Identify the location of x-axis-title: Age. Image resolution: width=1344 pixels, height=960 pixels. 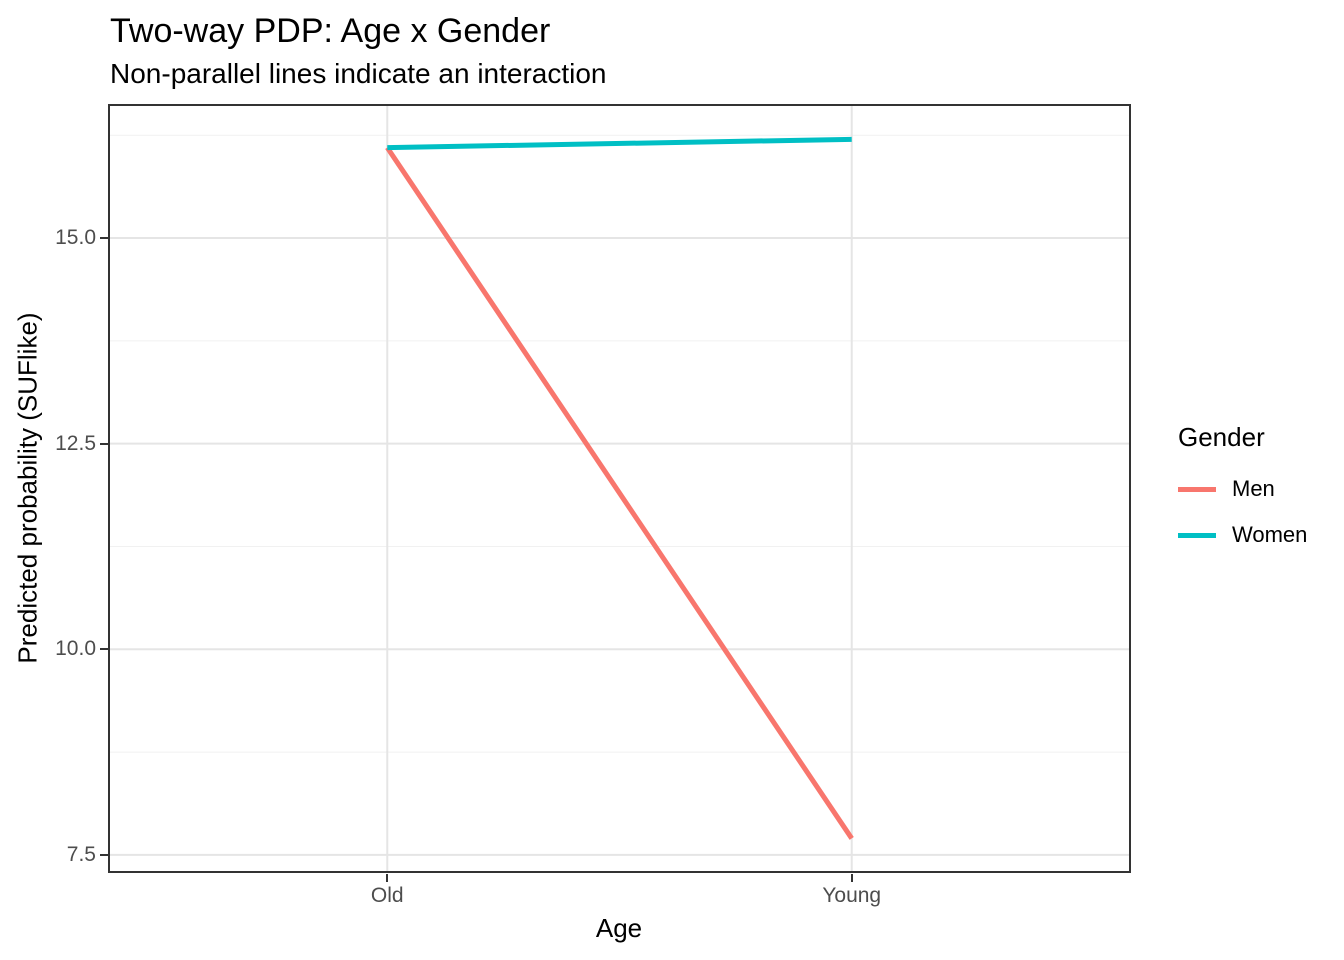
(619, 928).